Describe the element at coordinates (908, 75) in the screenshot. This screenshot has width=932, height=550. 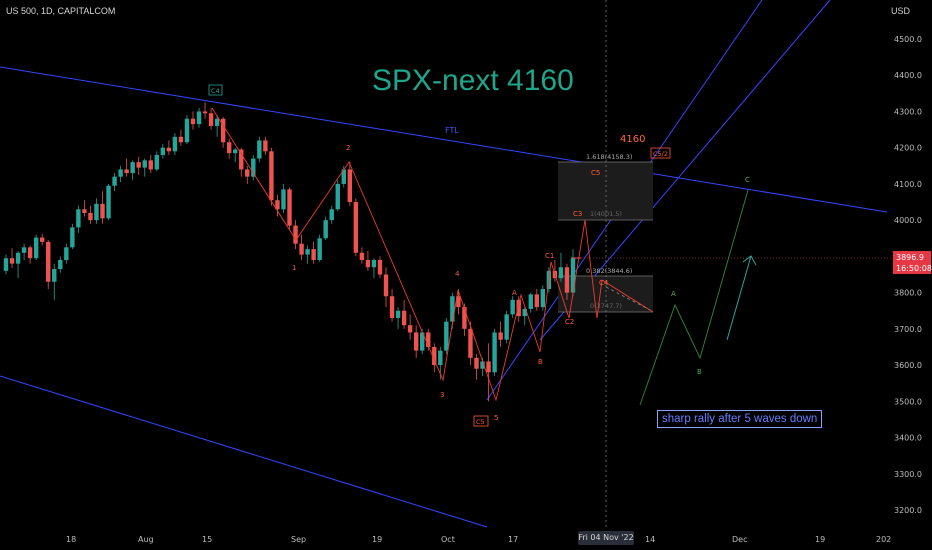
I see `price-tick-4400: 4400.0` at that location.